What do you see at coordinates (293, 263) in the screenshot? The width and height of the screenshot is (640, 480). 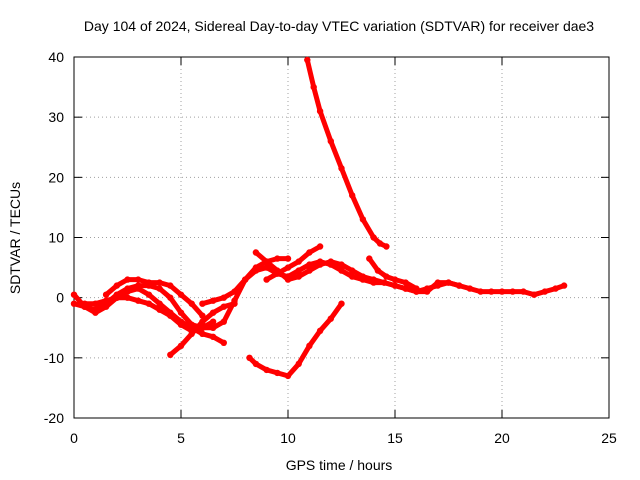 I see `series-track-h` at bounding box center [293, 263].